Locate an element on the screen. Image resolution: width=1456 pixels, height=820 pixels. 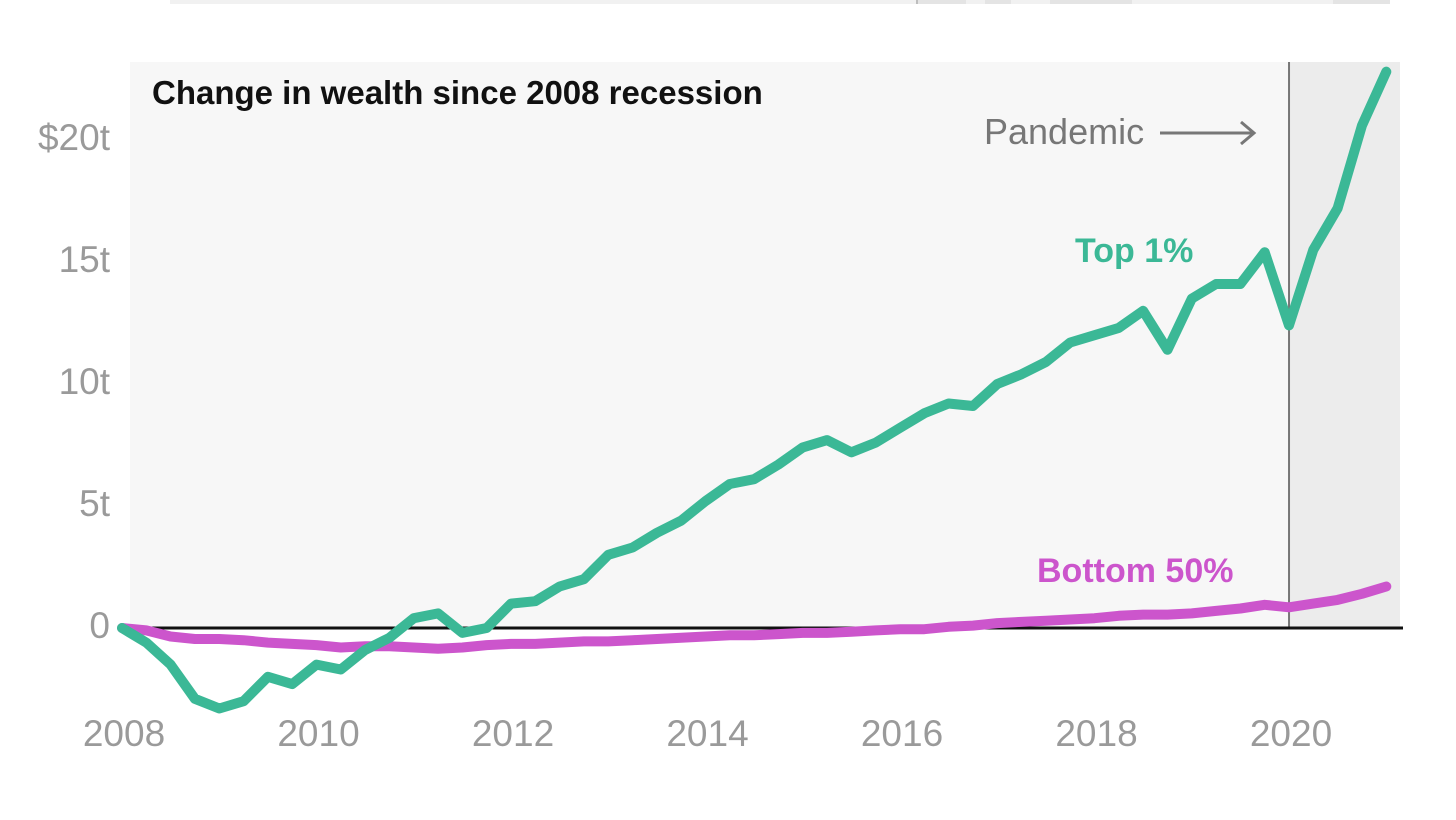
y-tick-label: 15t is located at coordinates (85, 259).